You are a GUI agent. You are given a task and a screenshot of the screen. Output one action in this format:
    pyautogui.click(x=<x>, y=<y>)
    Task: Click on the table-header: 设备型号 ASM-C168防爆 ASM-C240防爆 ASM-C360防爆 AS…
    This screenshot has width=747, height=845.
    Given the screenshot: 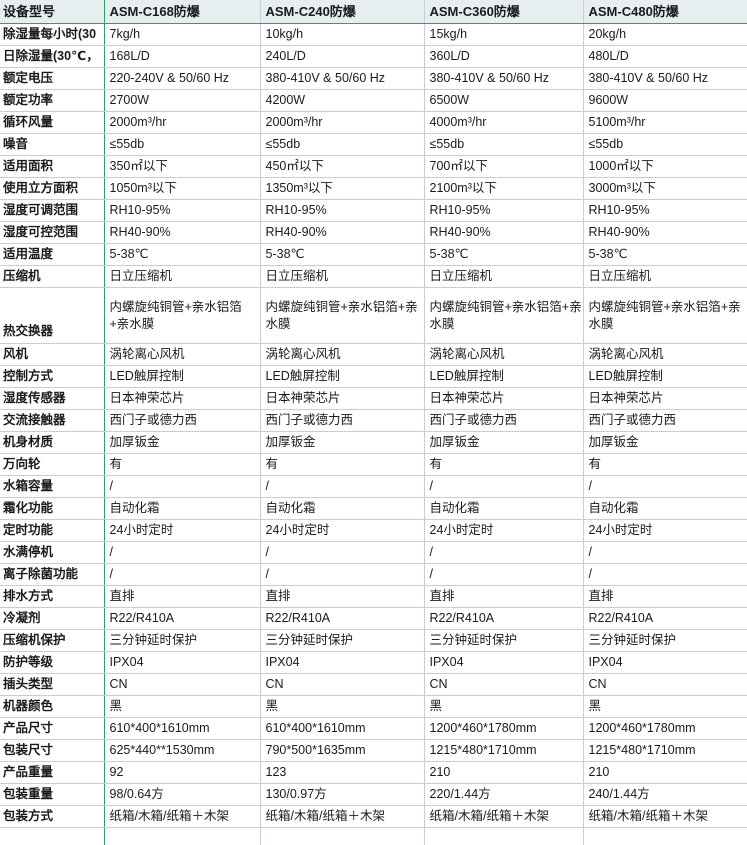 What is the action you would take?
    pyautogui.click(x=373, y=12)
    